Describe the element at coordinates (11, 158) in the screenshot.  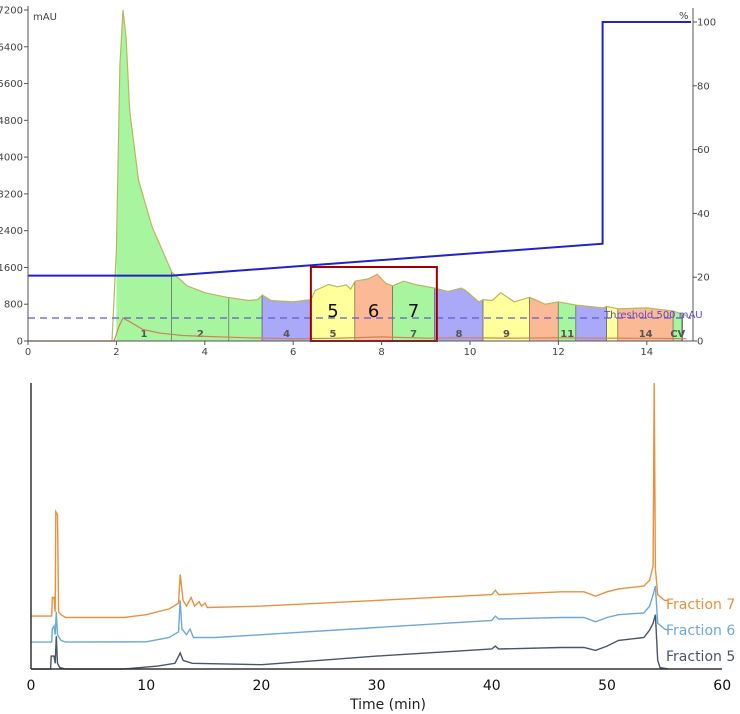
I see `y-tick-label: 4000` at that location.